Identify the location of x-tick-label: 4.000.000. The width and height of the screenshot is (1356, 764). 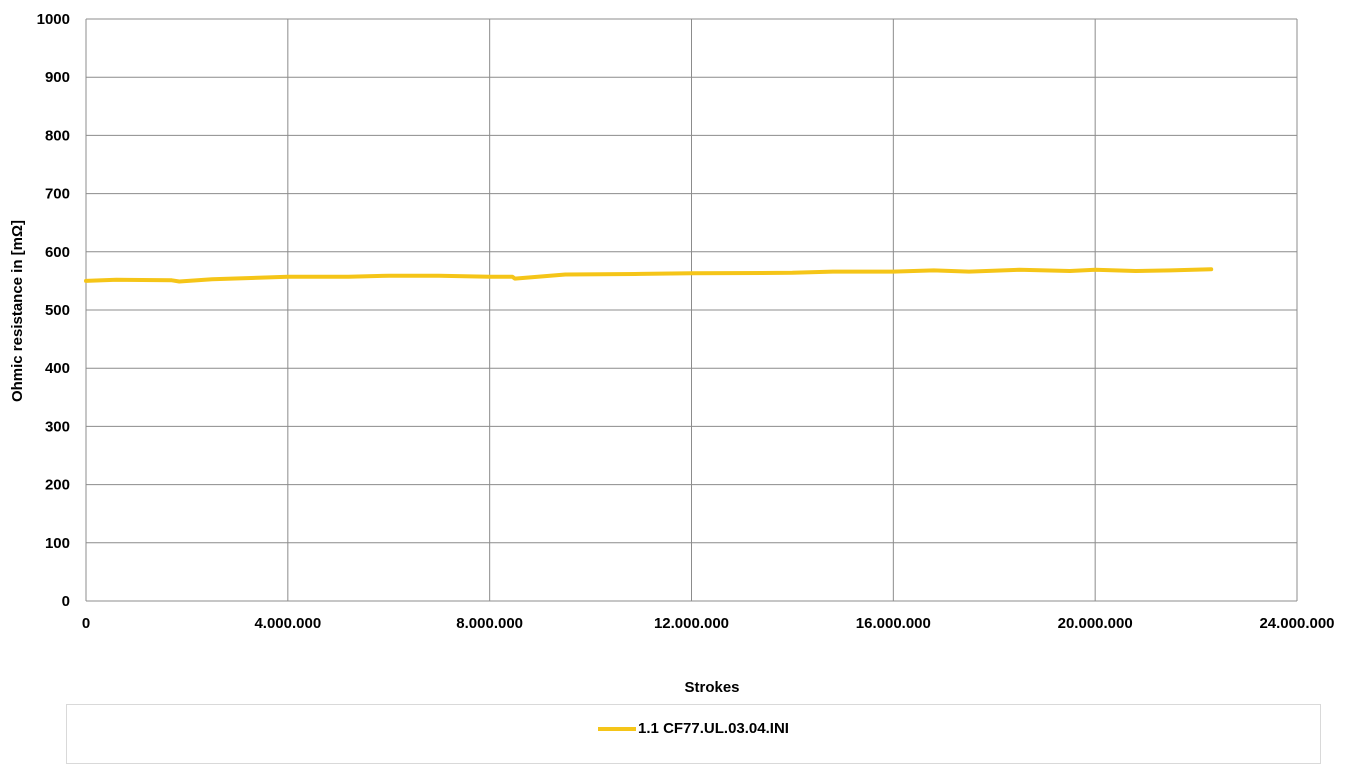
(287, 623).